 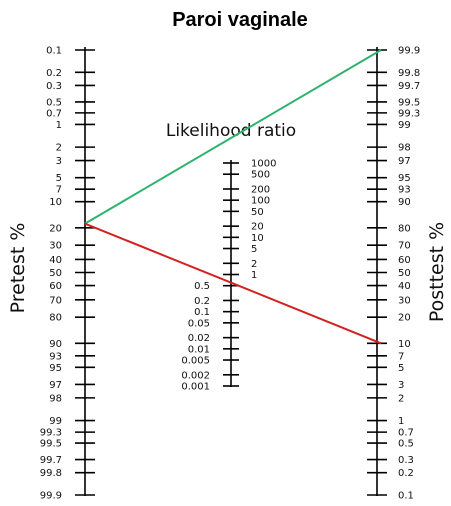 What do you see at coordinates (404, 178) in the screenshot?
I see `posttest-tick-label: 95` at bounding box center [404, 178].